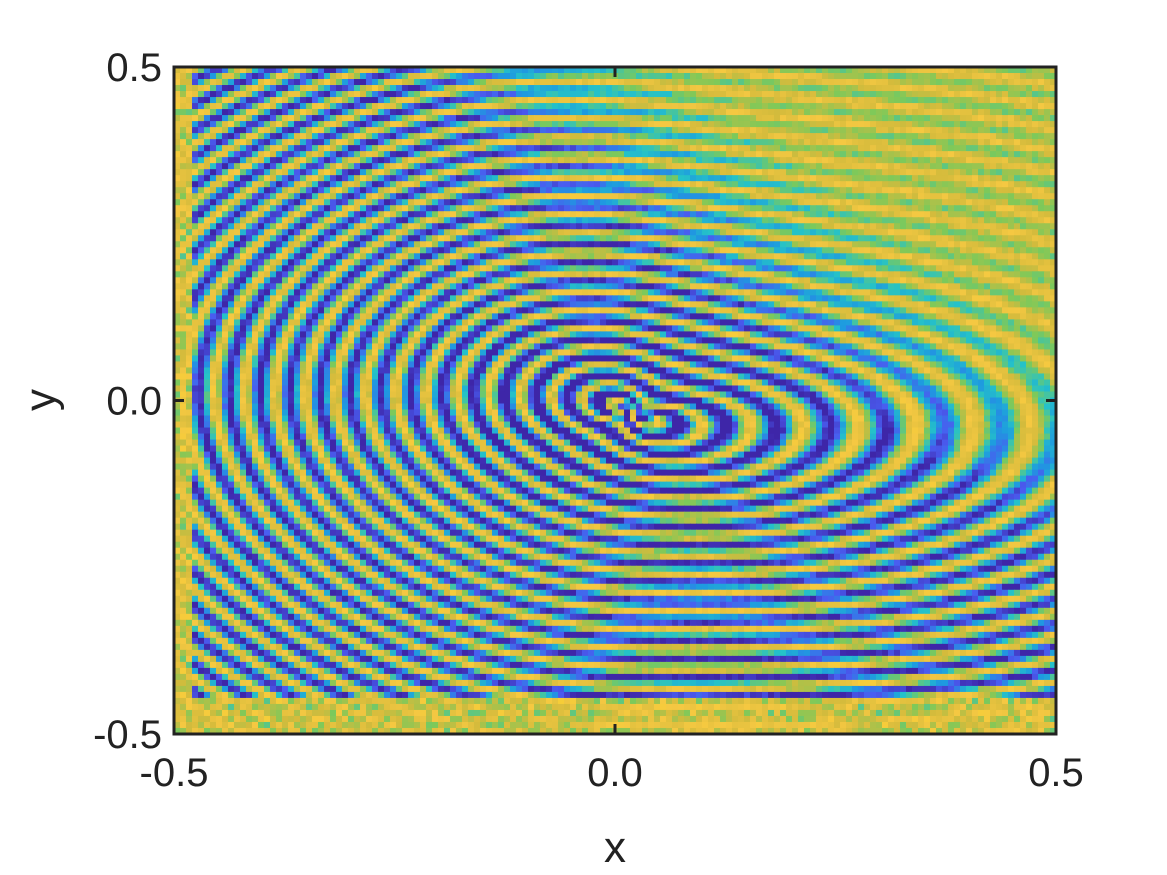 The height and width of the screenshot is (875, 1167). What do you see at coordinates (174, 773) in the screenshot?
I see `x-tick-label: -0.5` at bounding box center [174, 773].